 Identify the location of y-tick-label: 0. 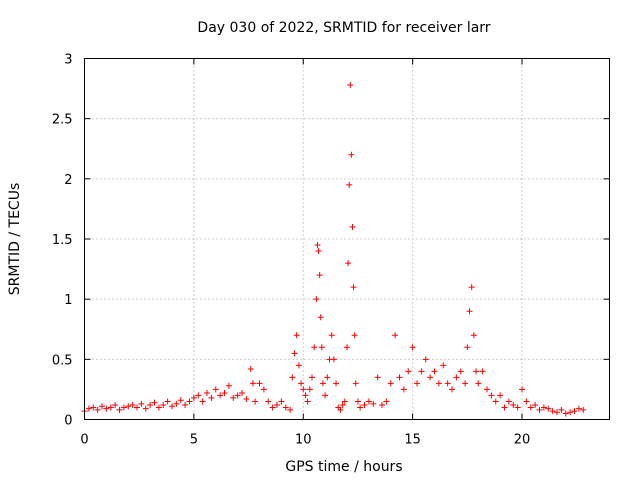
(68, 421).